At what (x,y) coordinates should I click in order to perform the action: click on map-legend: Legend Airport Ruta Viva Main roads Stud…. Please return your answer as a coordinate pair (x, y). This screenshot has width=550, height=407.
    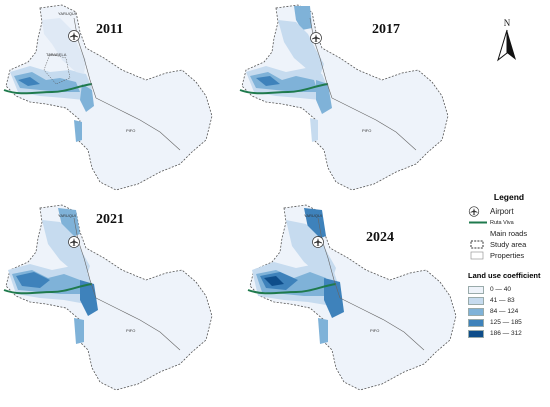
    Looking at the image, I should click on (509, 265).